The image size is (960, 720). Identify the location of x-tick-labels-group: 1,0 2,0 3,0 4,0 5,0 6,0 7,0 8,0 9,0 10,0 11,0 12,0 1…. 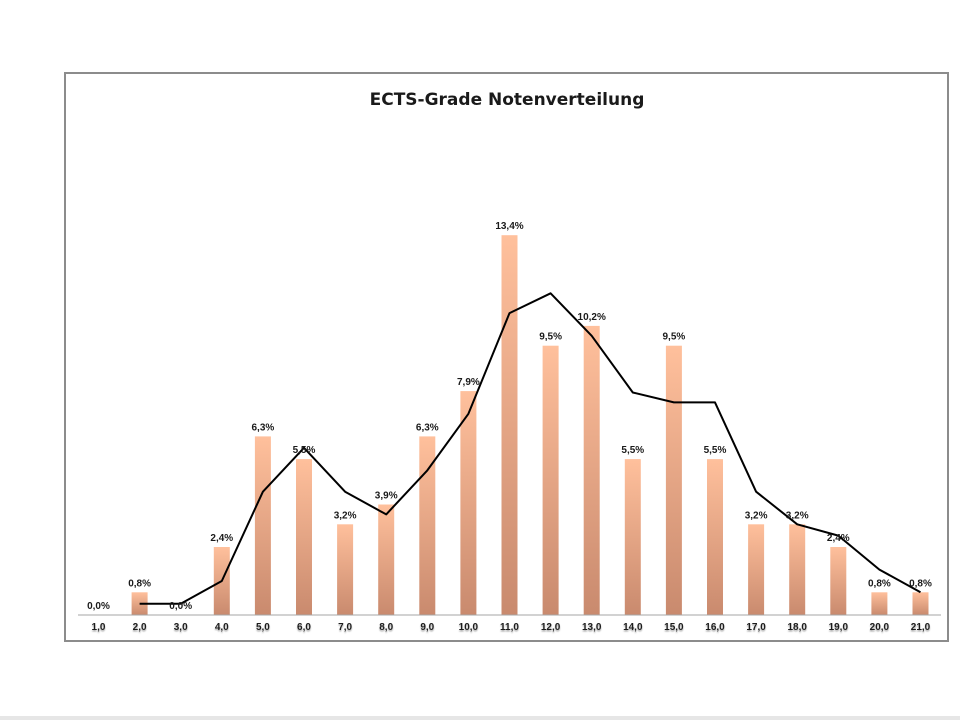
(511, 627).